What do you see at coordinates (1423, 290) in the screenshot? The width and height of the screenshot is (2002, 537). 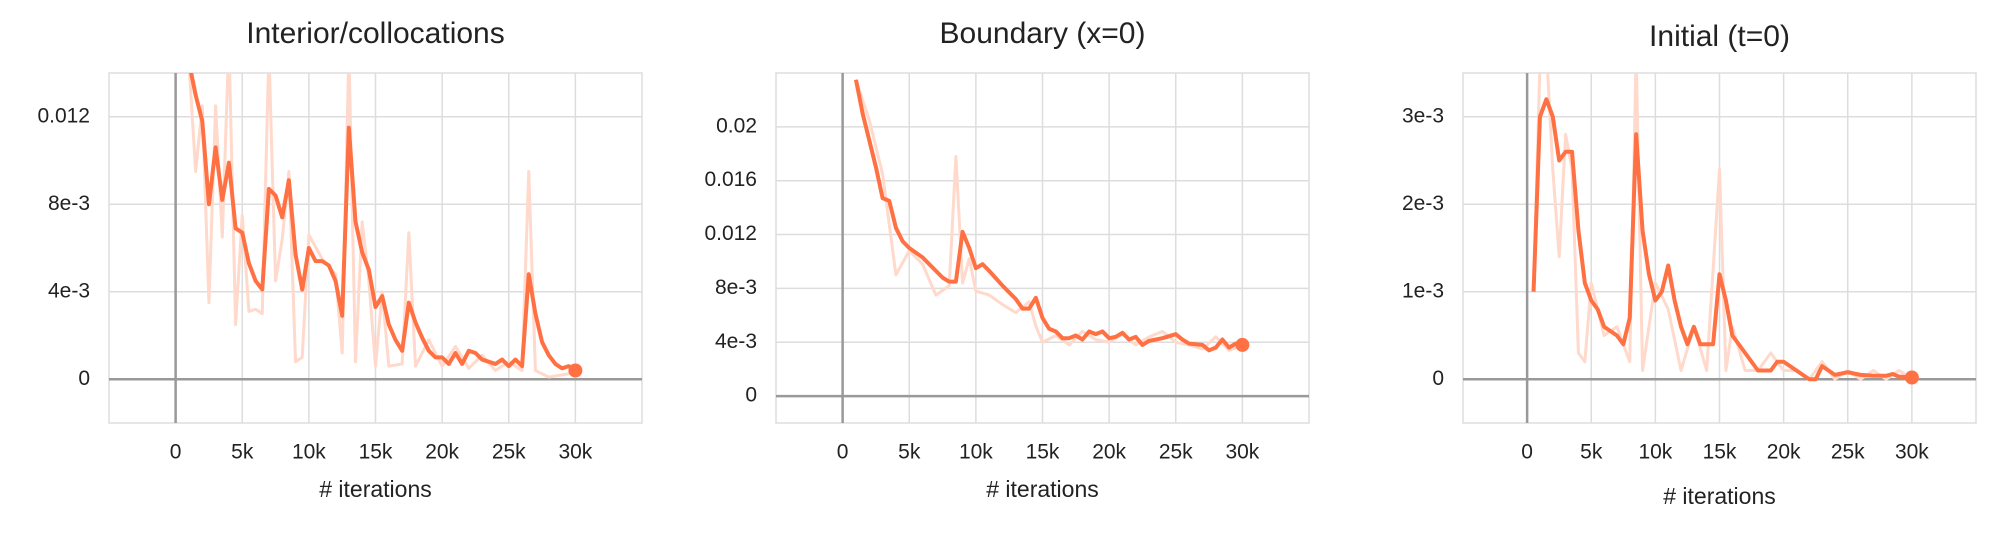 I see `y-tick-label: 1e-3` at bounding box center [1423, 290].